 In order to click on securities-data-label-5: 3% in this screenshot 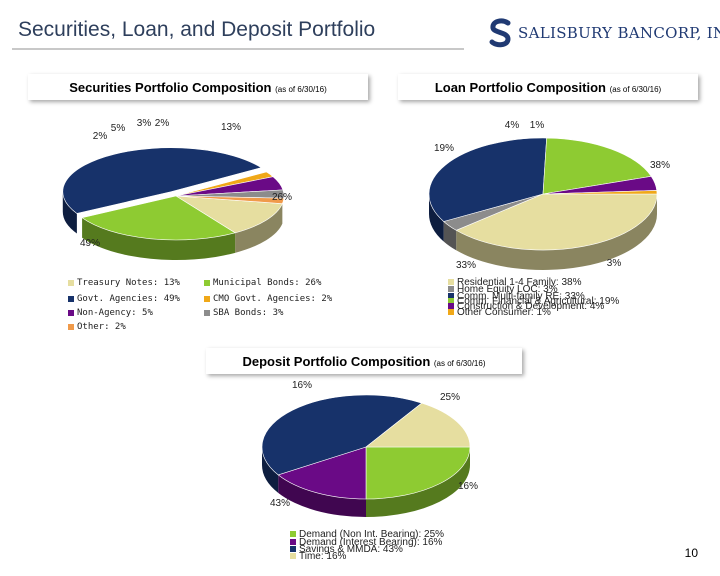, I will do `click(144, 123)`.